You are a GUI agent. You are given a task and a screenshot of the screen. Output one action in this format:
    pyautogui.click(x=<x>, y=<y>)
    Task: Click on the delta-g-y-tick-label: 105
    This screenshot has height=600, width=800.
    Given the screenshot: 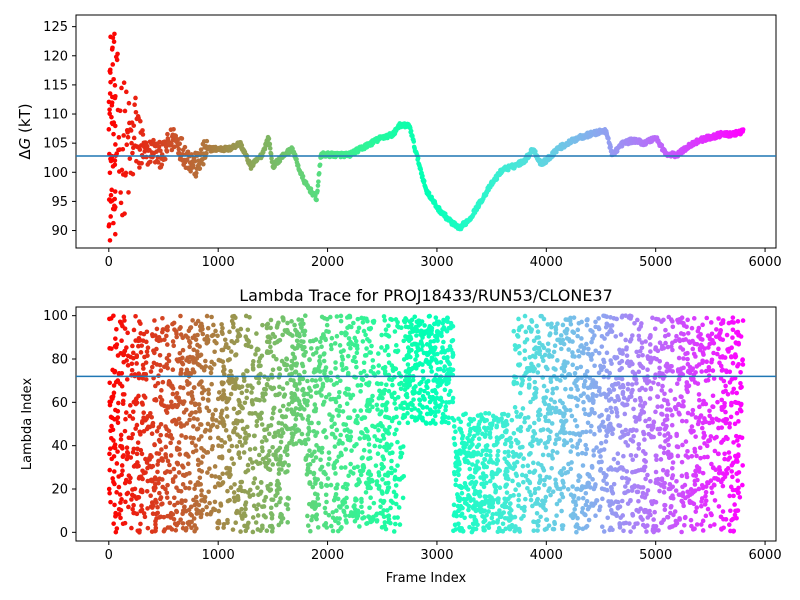 What is the action you would take?
    pyautogui.click(x=55, y=144)
    